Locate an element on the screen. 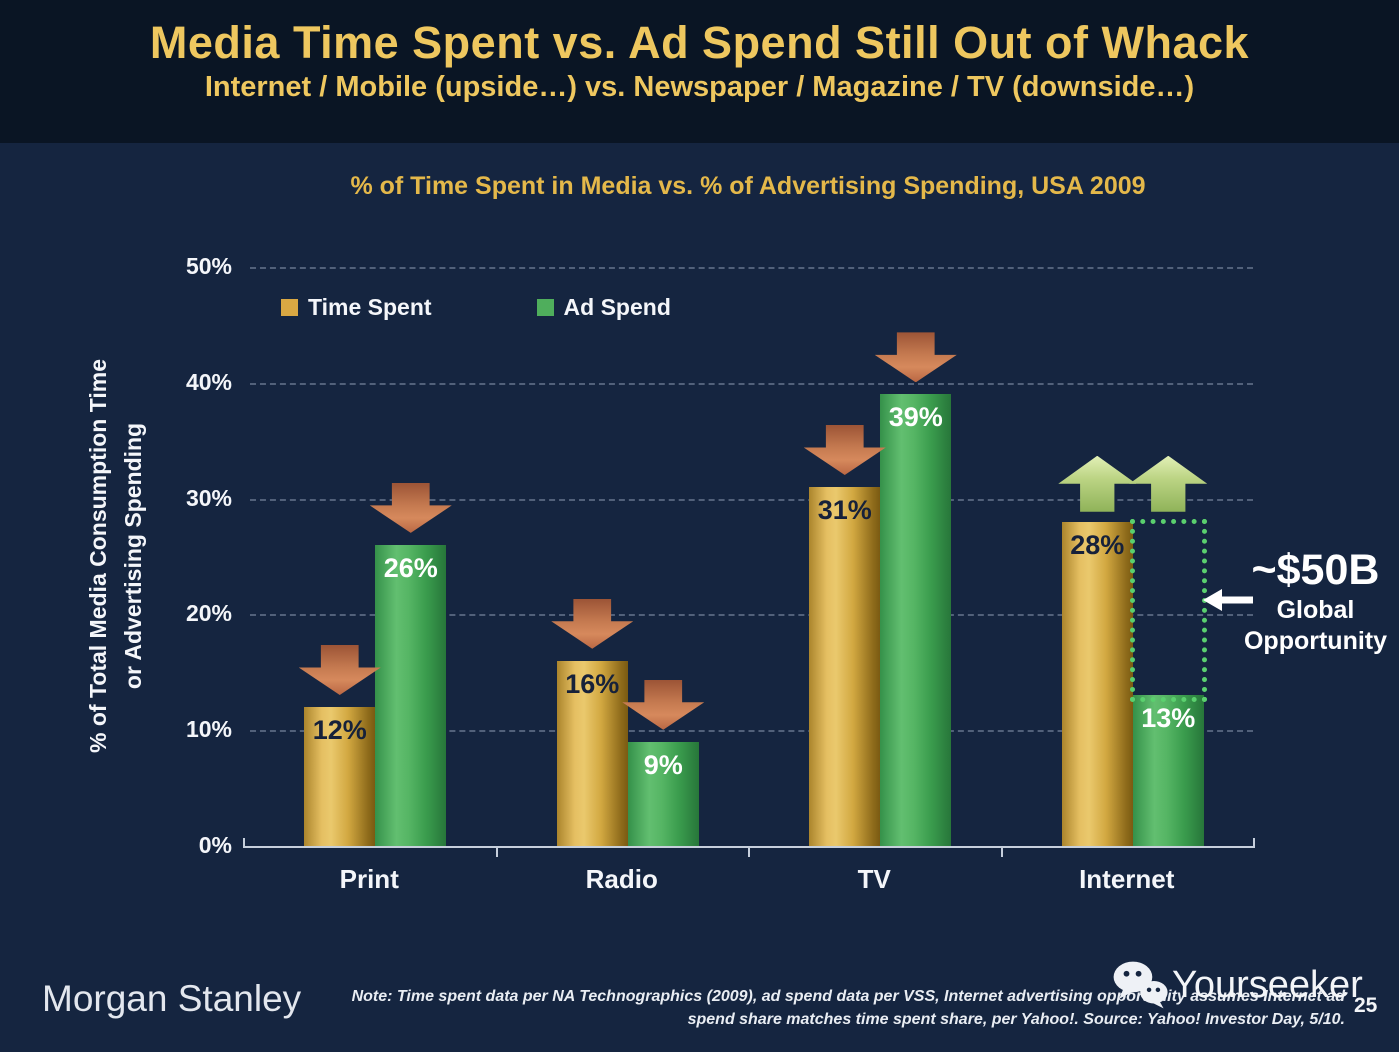 This screenshot has height=1052, width=1399. opportunity-annotation: ~$50B Global Opportunity is located at coordinates (1315, 601).